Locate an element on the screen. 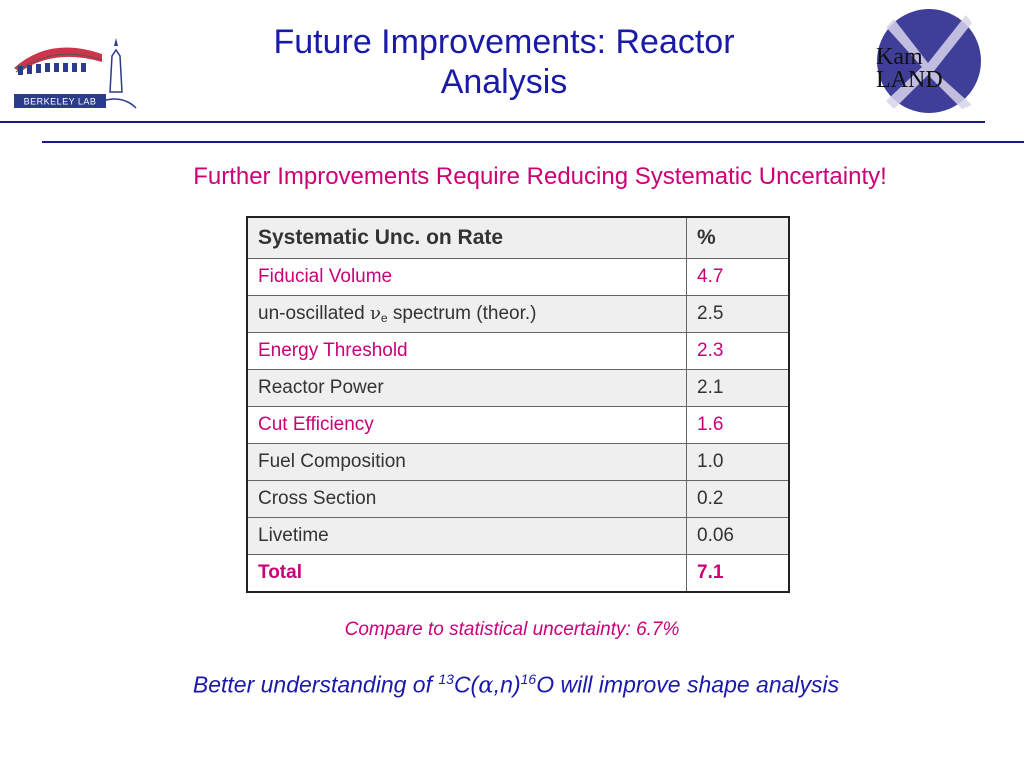 The height and width of the screenshot is (768, 1024). kamland-logo: Kam LAND is located at coordinates (928, 61).